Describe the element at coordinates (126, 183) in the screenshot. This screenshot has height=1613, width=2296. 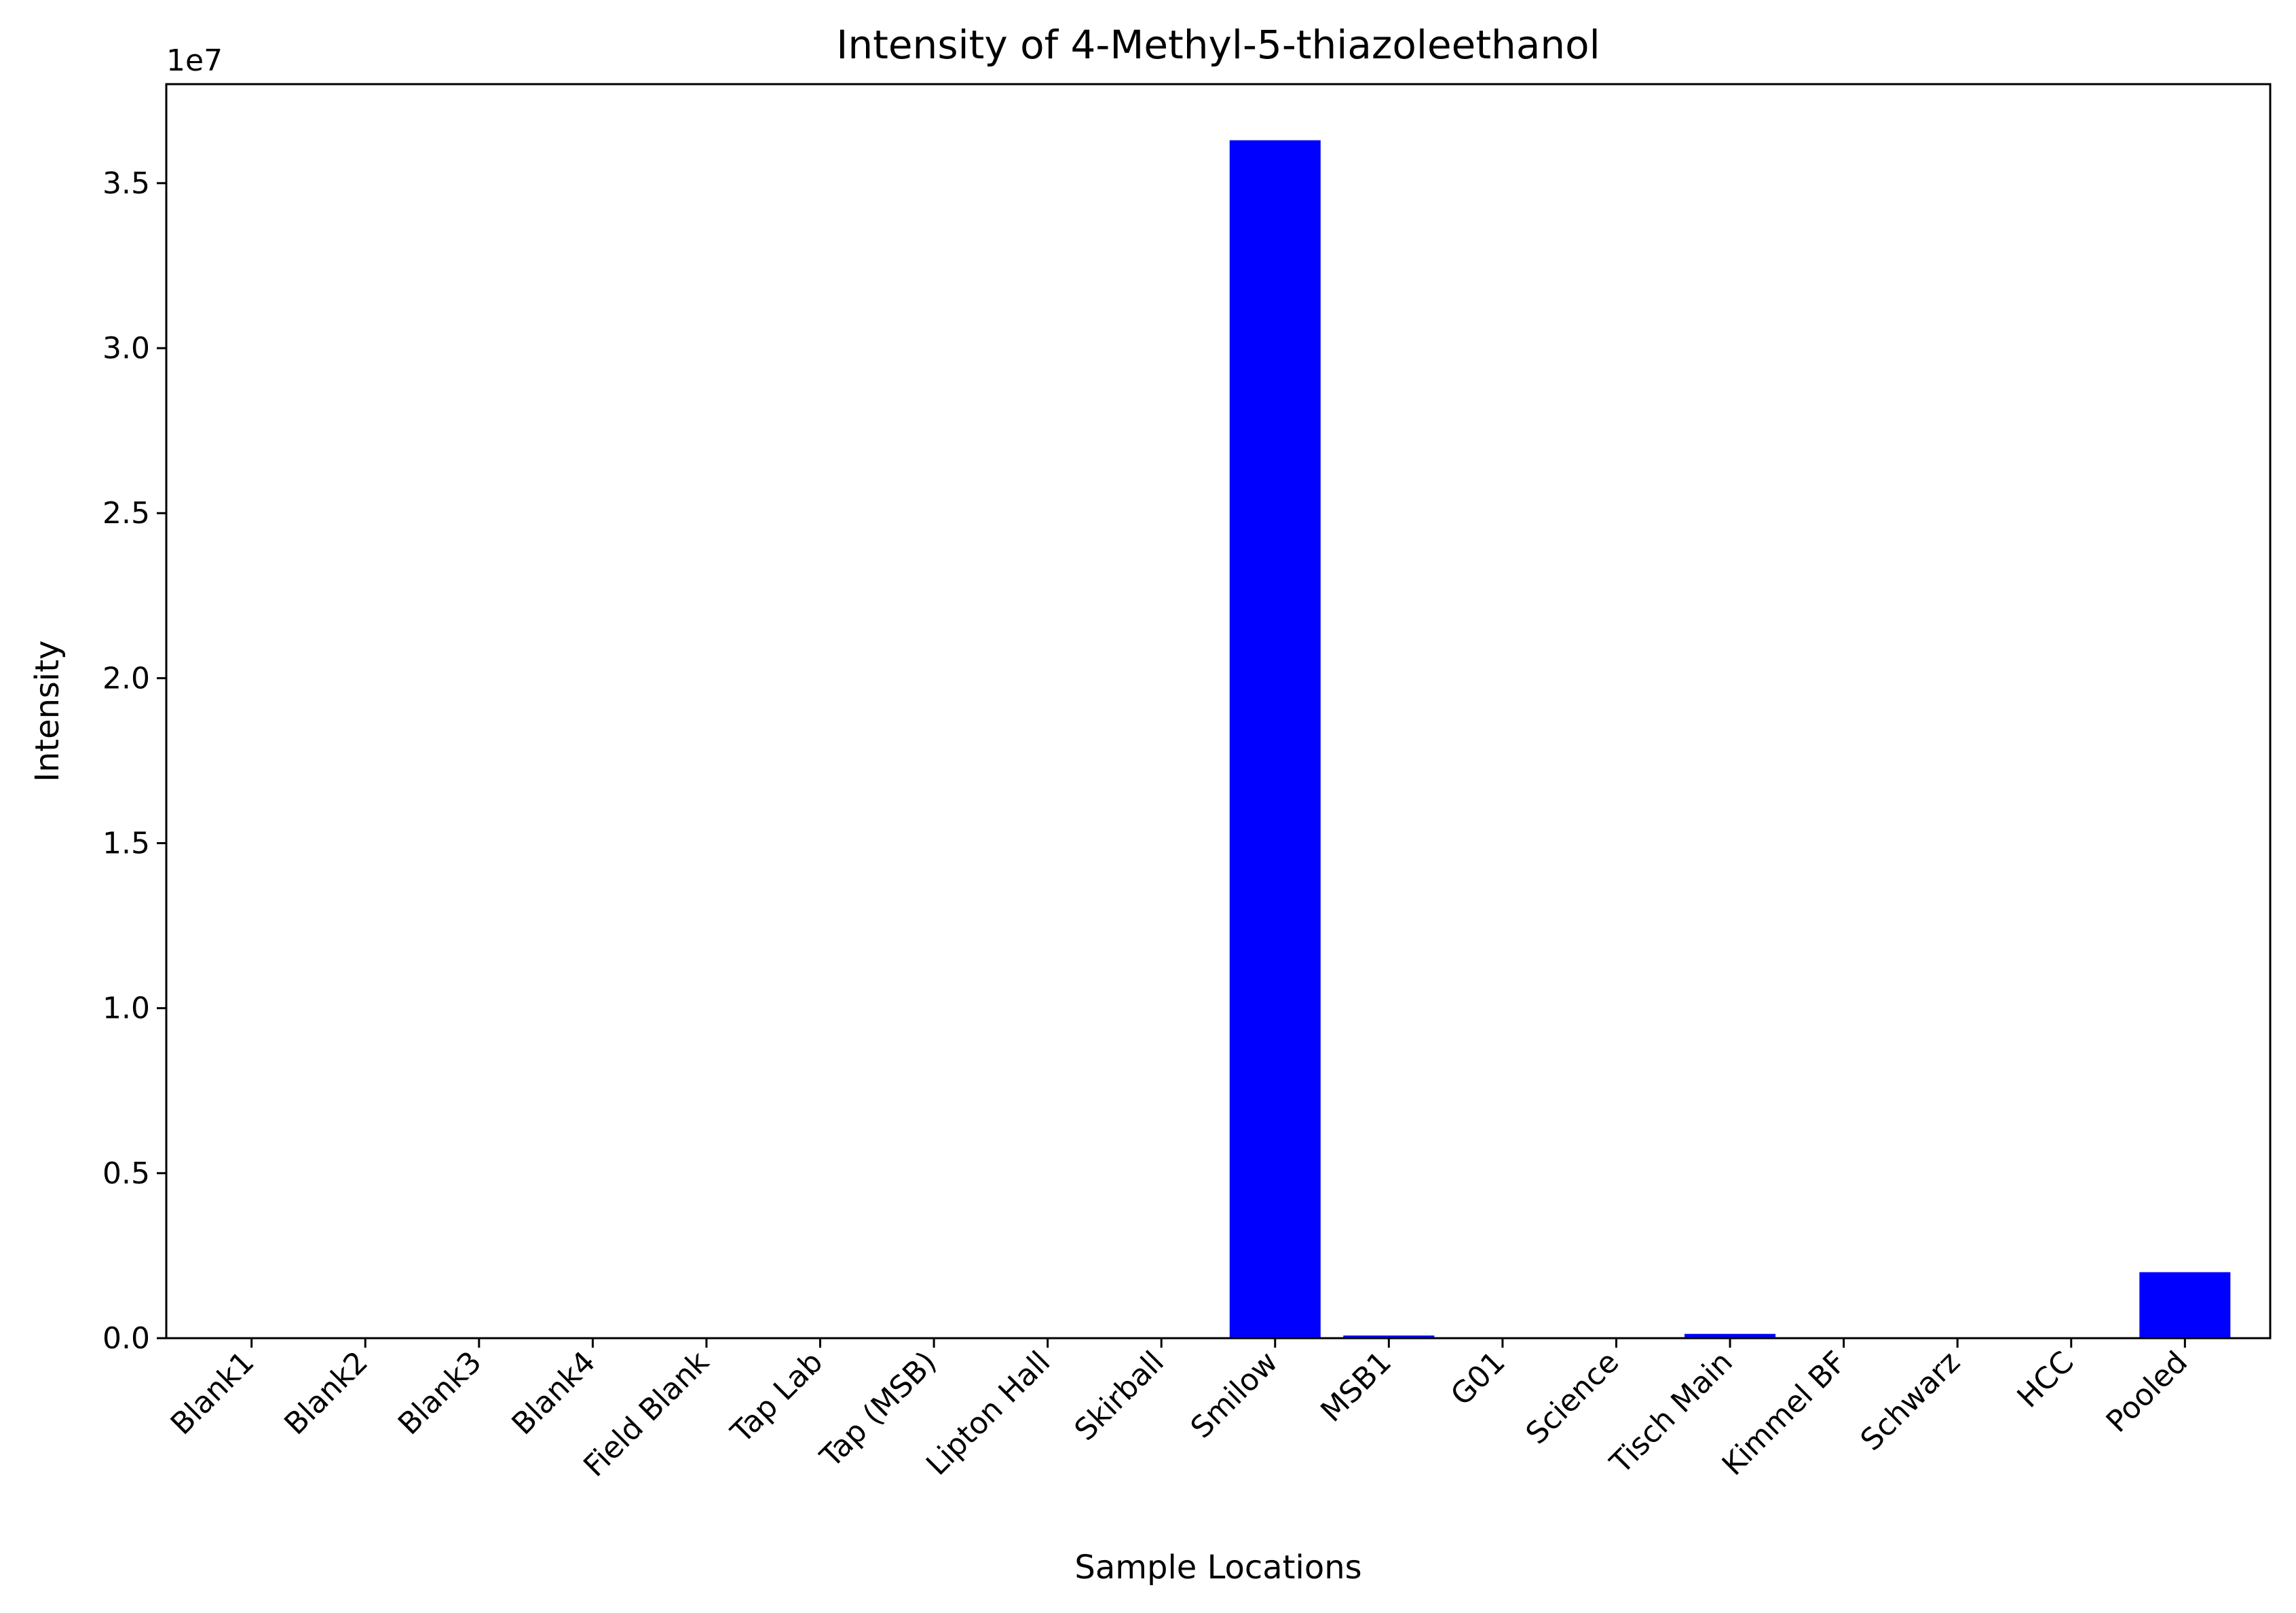
I see `y-tick-label: 3.5` at that location.